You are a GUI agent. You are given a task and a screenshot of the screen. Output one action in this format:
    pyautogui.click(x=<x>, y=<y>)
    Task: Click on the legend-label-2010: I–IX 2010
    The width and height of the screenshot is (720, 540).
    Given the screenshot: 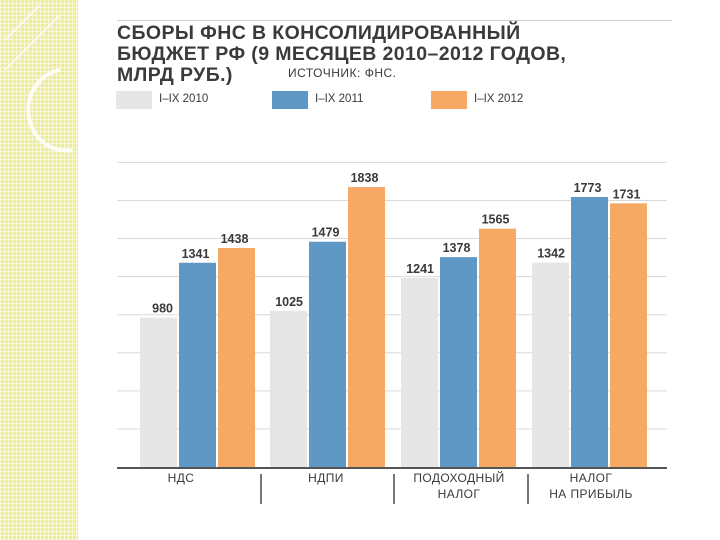 What is the action you would take?
    pyautogui.click(x=184, y=99)
    